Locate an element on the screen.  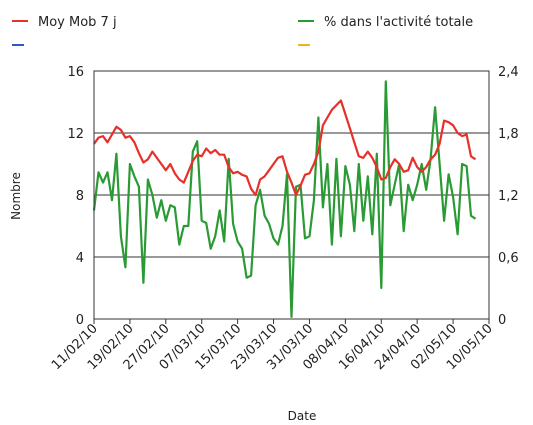
x-axis-title: Date is located at coordinates (302, 416).